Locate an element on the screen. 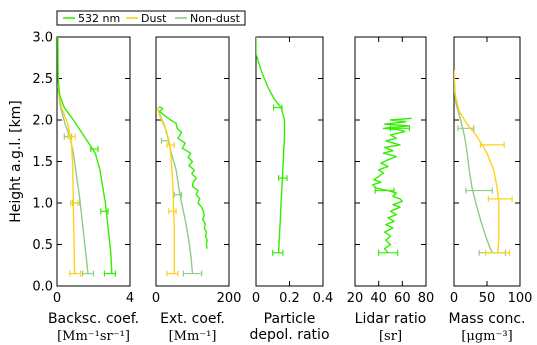 Image resolution: width=537 pixels, height=345 pixels. x-axis-unit: [Mm⁻¹] is located at coordinates (193, 336).